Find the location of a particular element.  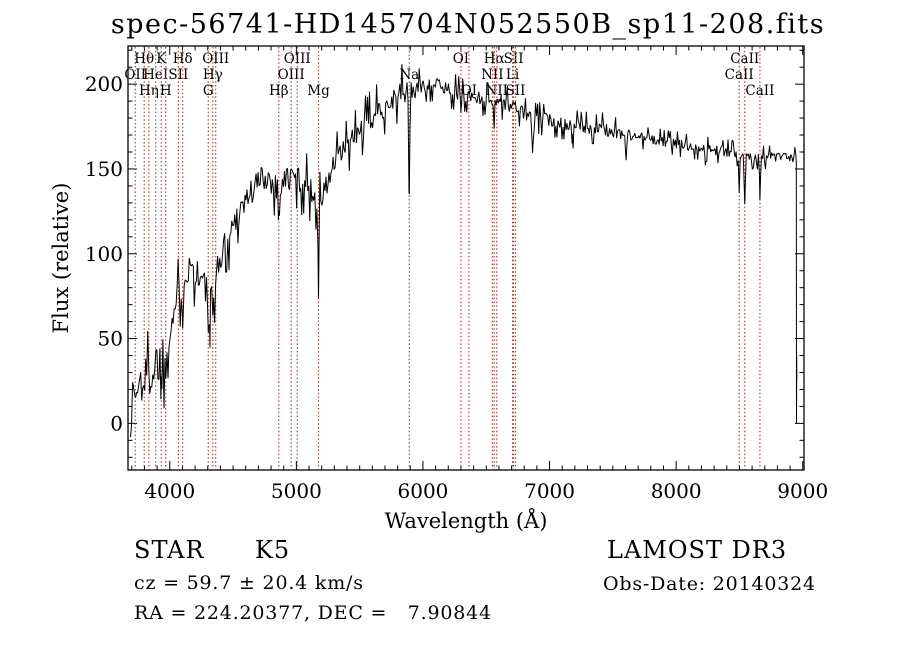

svg-text: Hδ is located at coordinates (183, 59).